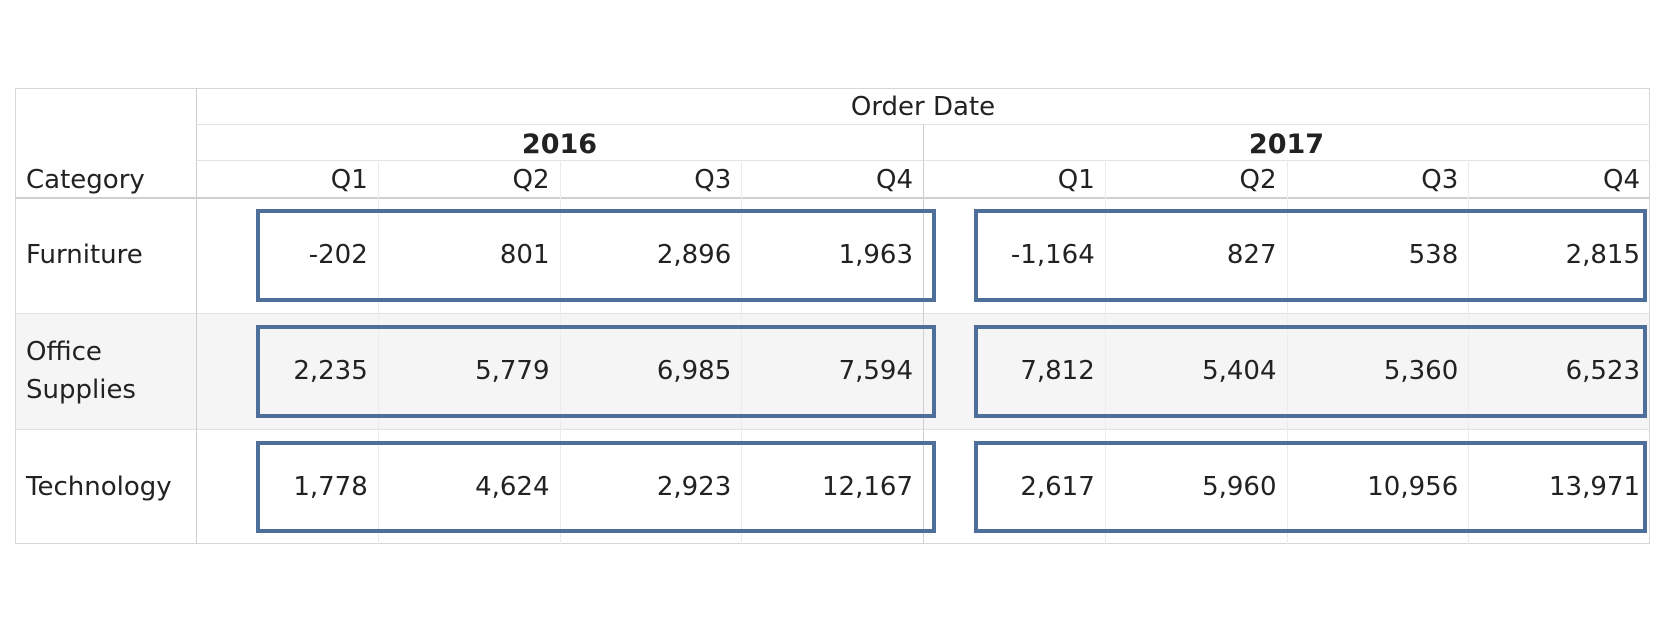 This screenshot has width=1665, height=635. Describe the element at coordinates (330, 371) in the screenshot. I see `table-cell-value: 2,235` at that location.